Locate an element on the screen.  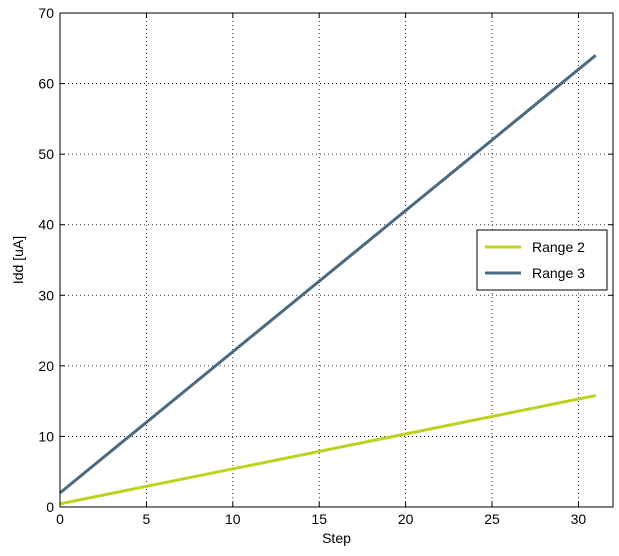
x-tick-label: 10 is located at coordinates (233, 519).